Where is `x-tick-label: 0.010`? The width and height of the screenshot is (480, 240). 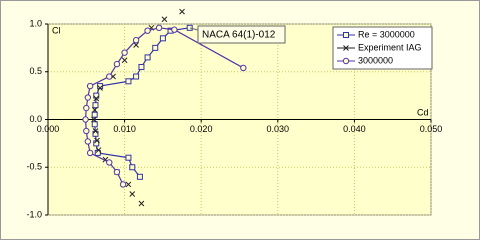 x-tick-label: 0.010 is located at coordinates (124, 129).